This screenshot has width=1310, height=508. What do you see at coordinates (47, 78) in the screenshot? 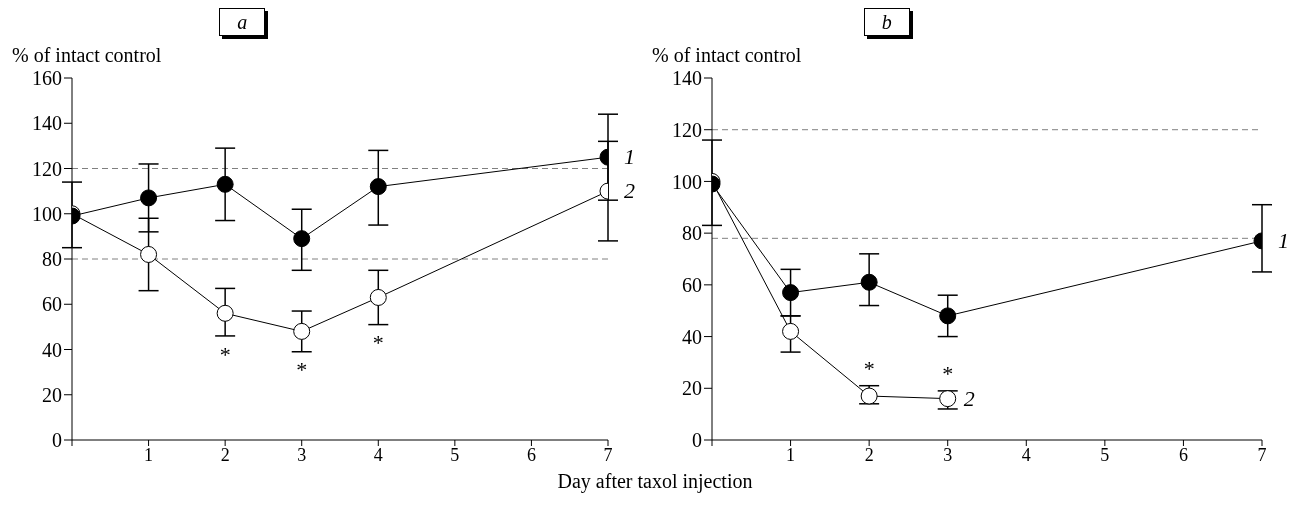
I see `y-tick-label: 160` at bounding box center [47, 78].